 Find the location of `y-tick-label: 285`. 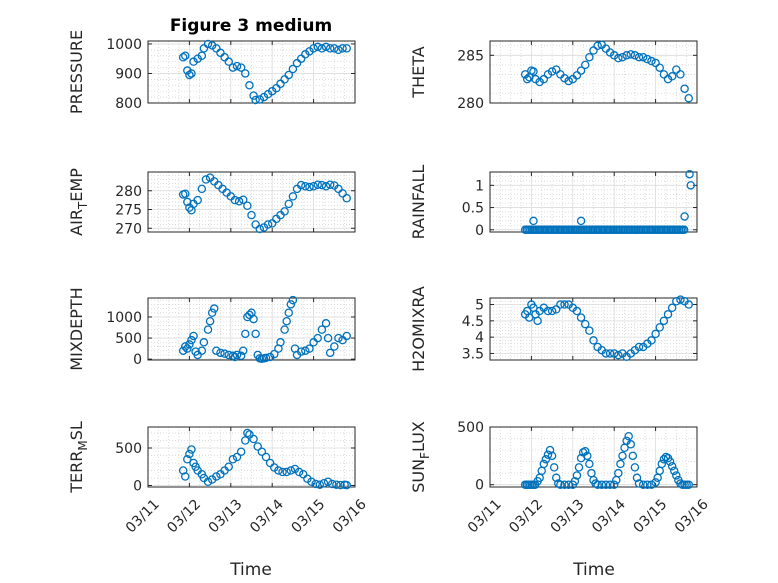

y-tick-label: 285 is located at coordinates (470, 56).